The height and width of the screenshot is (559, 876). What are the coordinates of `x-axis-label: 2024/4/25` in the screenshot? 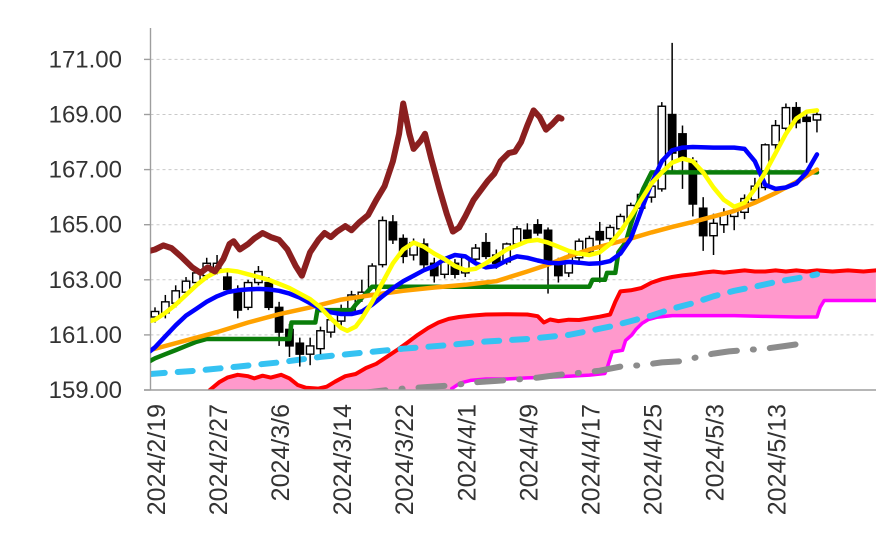 It's located at (653, 459).